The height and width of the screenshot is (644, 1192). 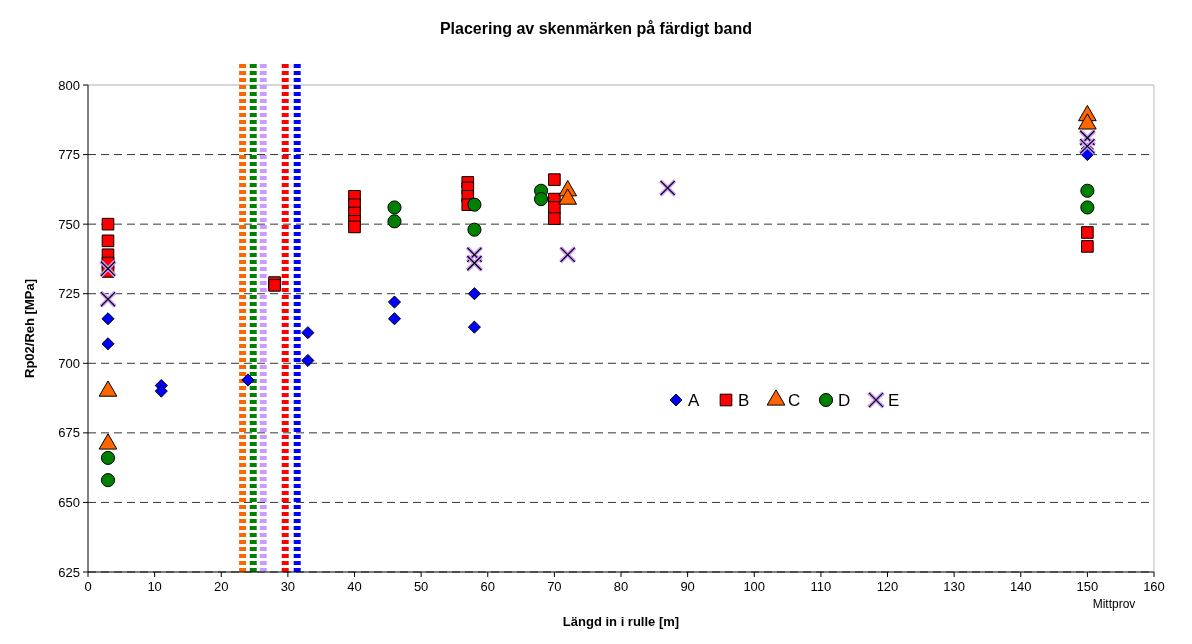 What do you see at coordinates (421, 586) in the screenshot?
I see `x-tick-label: 50` at bounding box center [421, 586].